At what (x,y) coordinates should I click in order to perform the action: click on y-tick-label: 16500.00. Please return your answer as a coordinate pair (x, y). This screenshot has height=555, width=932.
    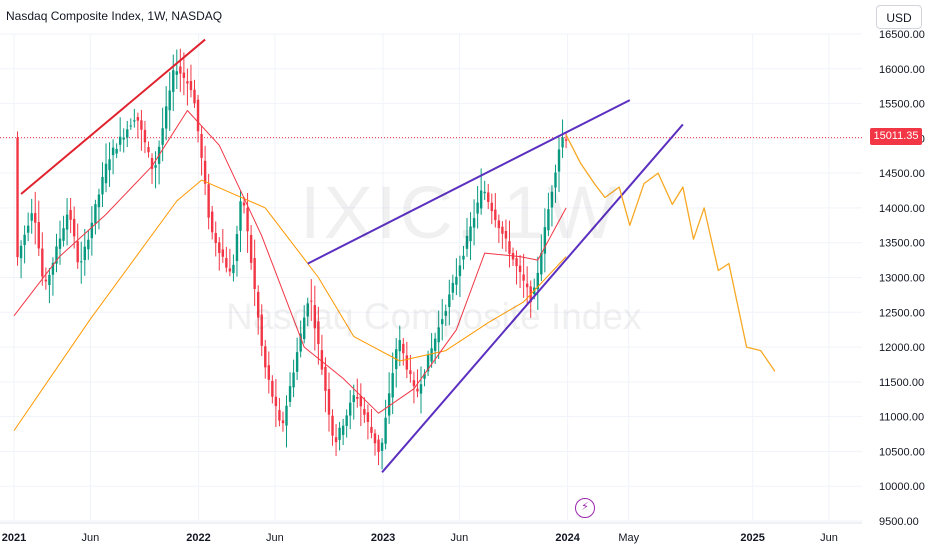
    Looking at the image, I should click on (902, 35).